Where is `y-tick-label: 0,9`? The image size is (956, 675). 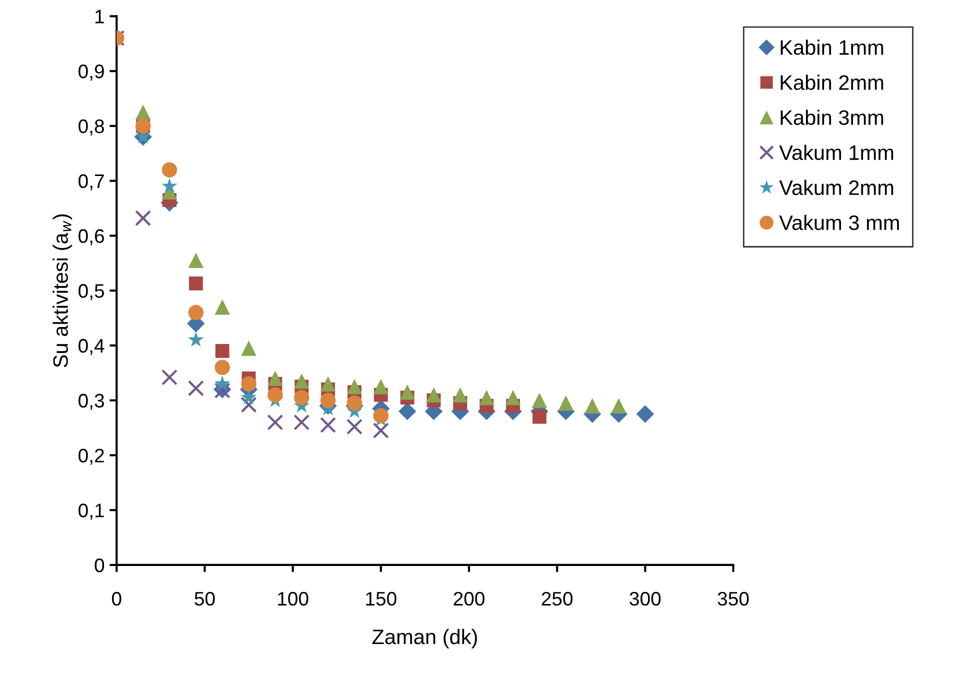
y-tick-label: 0,9 is located at coordinates (91, 72).